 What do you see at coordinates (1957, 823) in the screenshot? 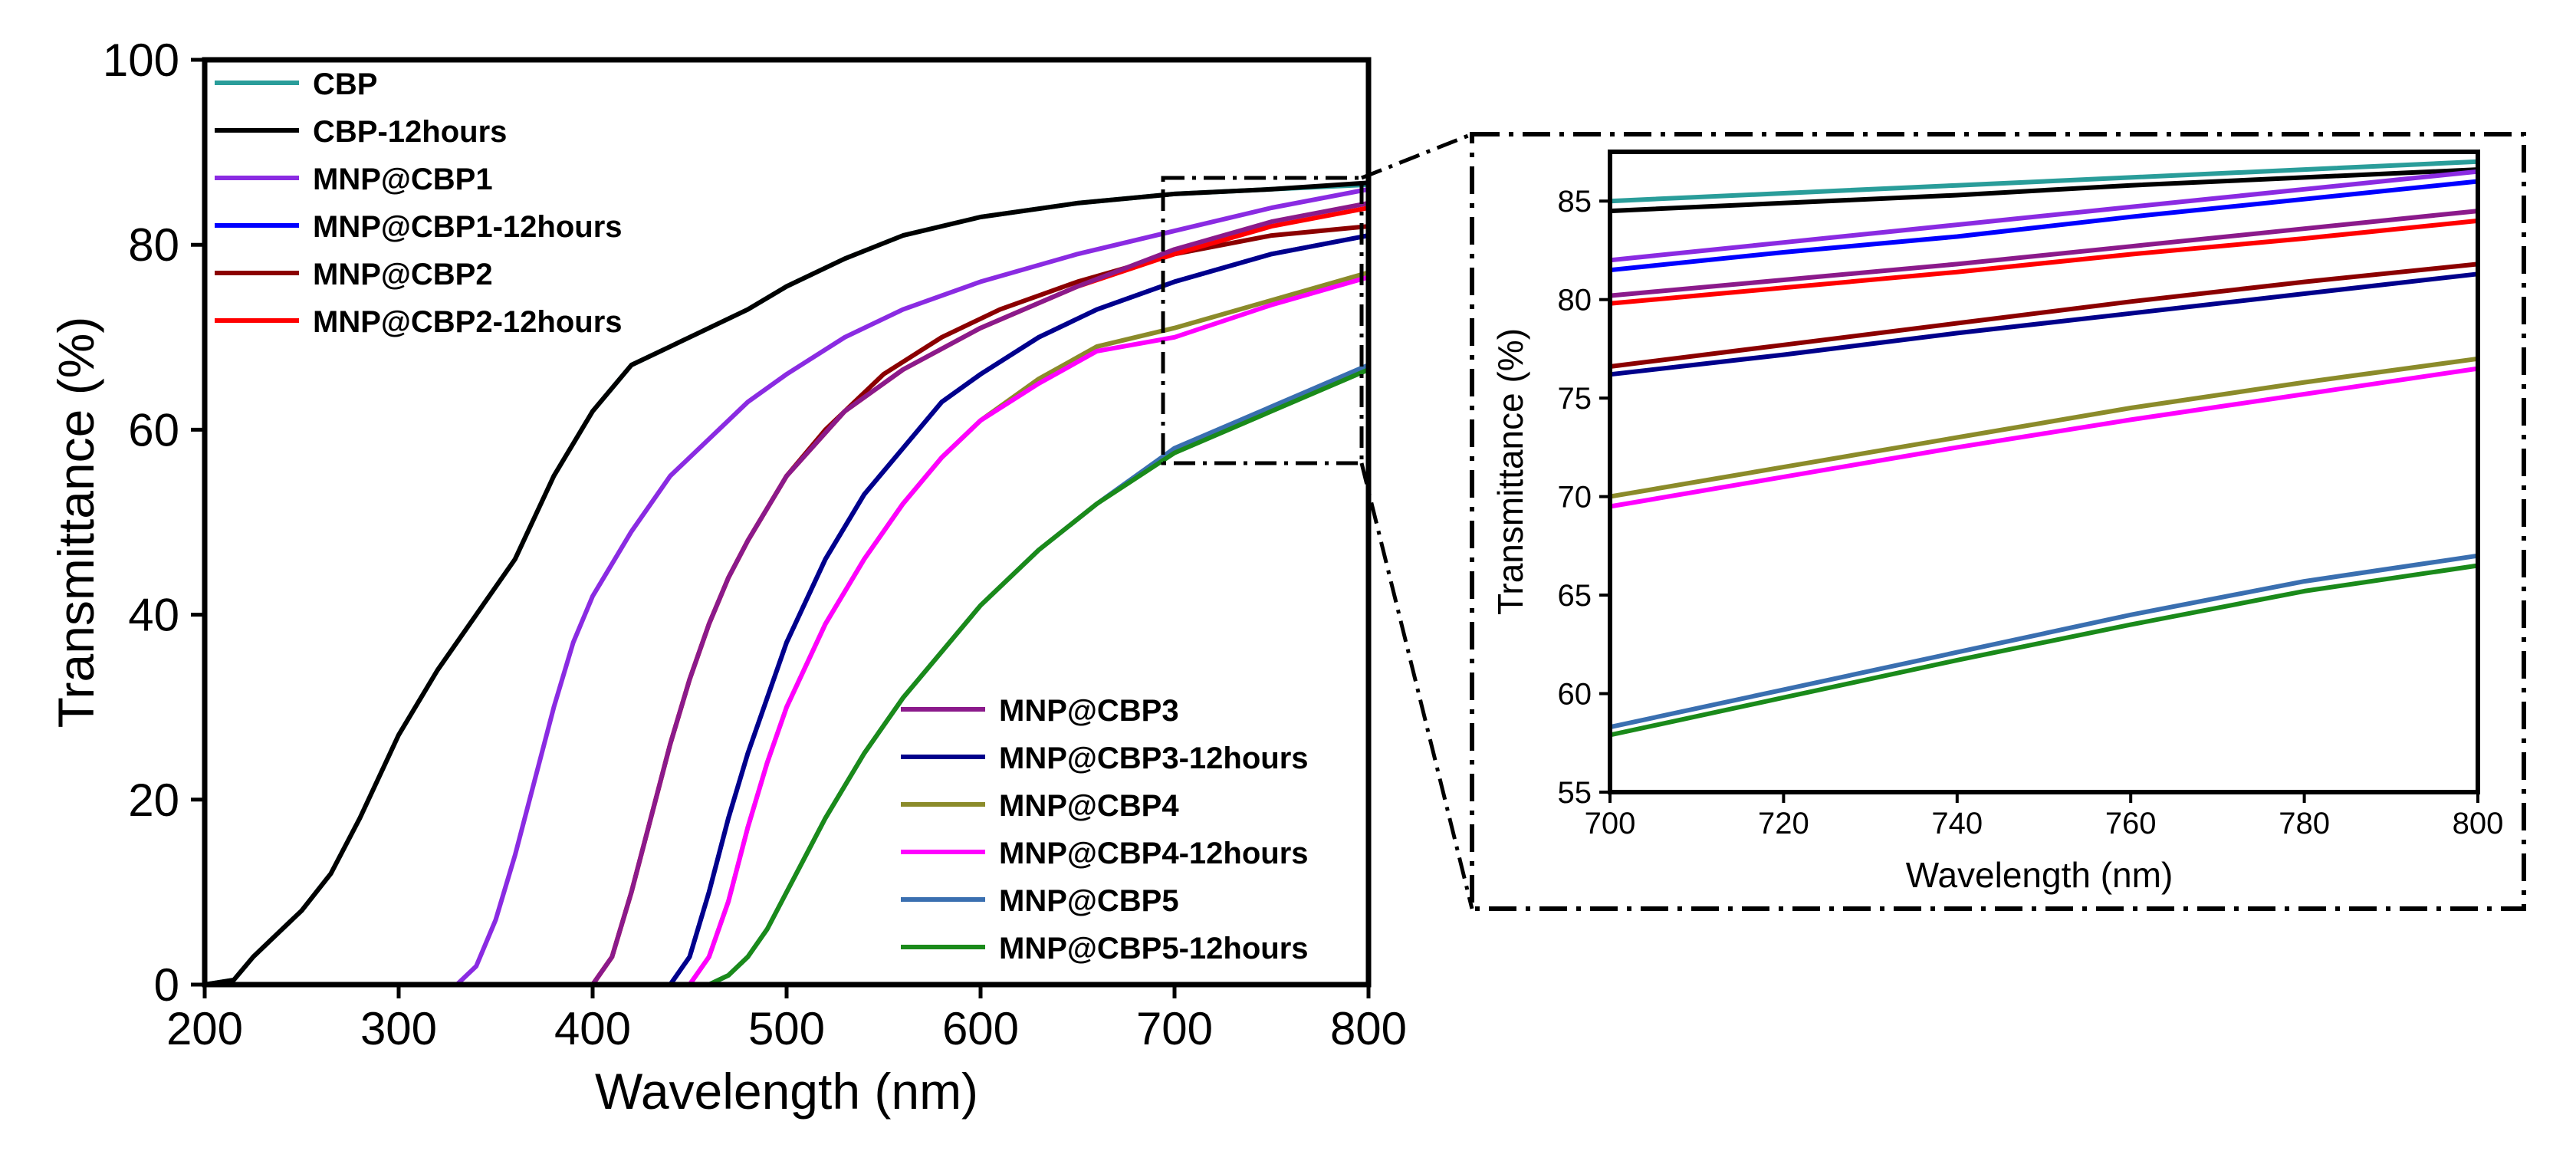
I see `inset-x-tick-label: 740` at bounding box center [1957, 823].